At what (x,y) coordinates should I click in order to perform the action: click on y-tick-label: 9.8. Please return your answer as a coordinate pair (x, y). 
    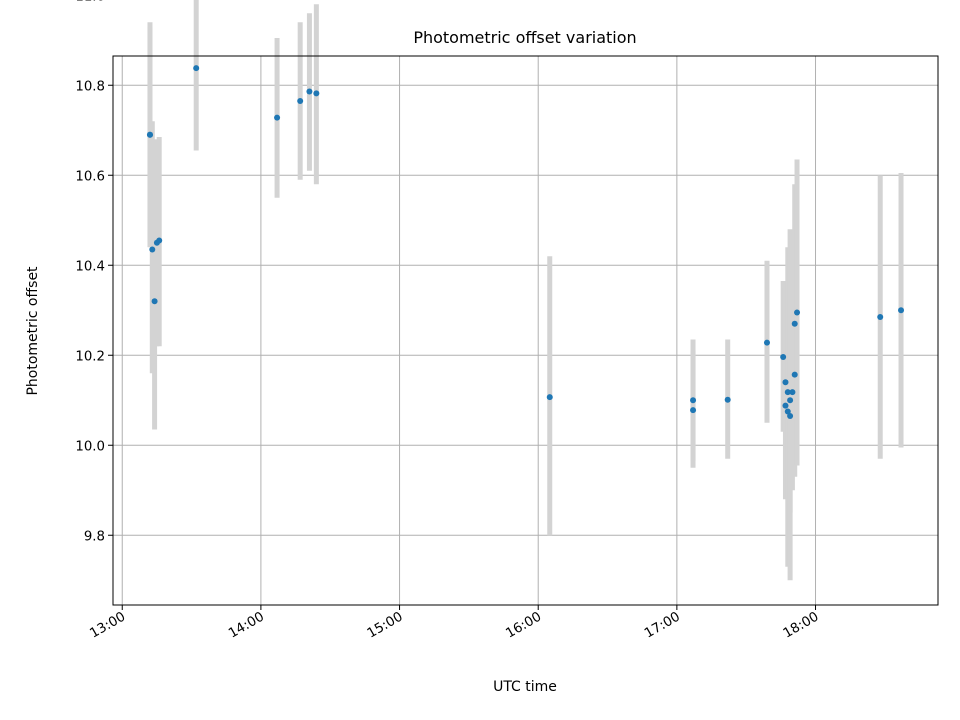
    Looking at the image, I should click on (94, 536).